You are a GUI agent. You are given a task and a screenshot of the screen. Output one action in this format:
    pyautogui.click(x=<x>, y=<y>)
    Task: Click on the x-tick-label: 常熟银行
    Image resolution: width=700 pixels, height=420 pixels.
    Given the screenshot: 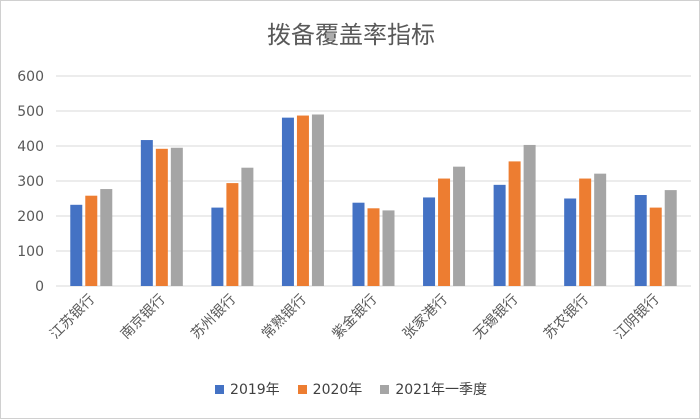 What is the action you would take?
    pyautogui.click(x=284, y=317)
    